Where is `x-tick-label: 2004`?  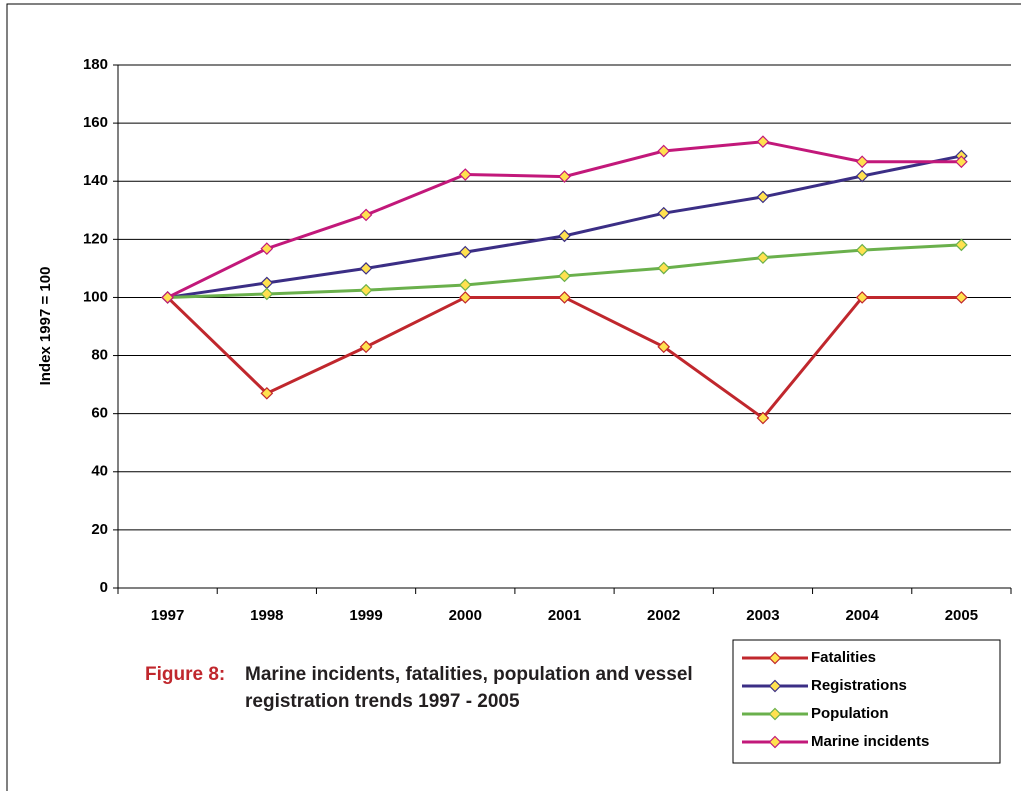 x-tick-label: 2004 is located at coordinates (862, 615).